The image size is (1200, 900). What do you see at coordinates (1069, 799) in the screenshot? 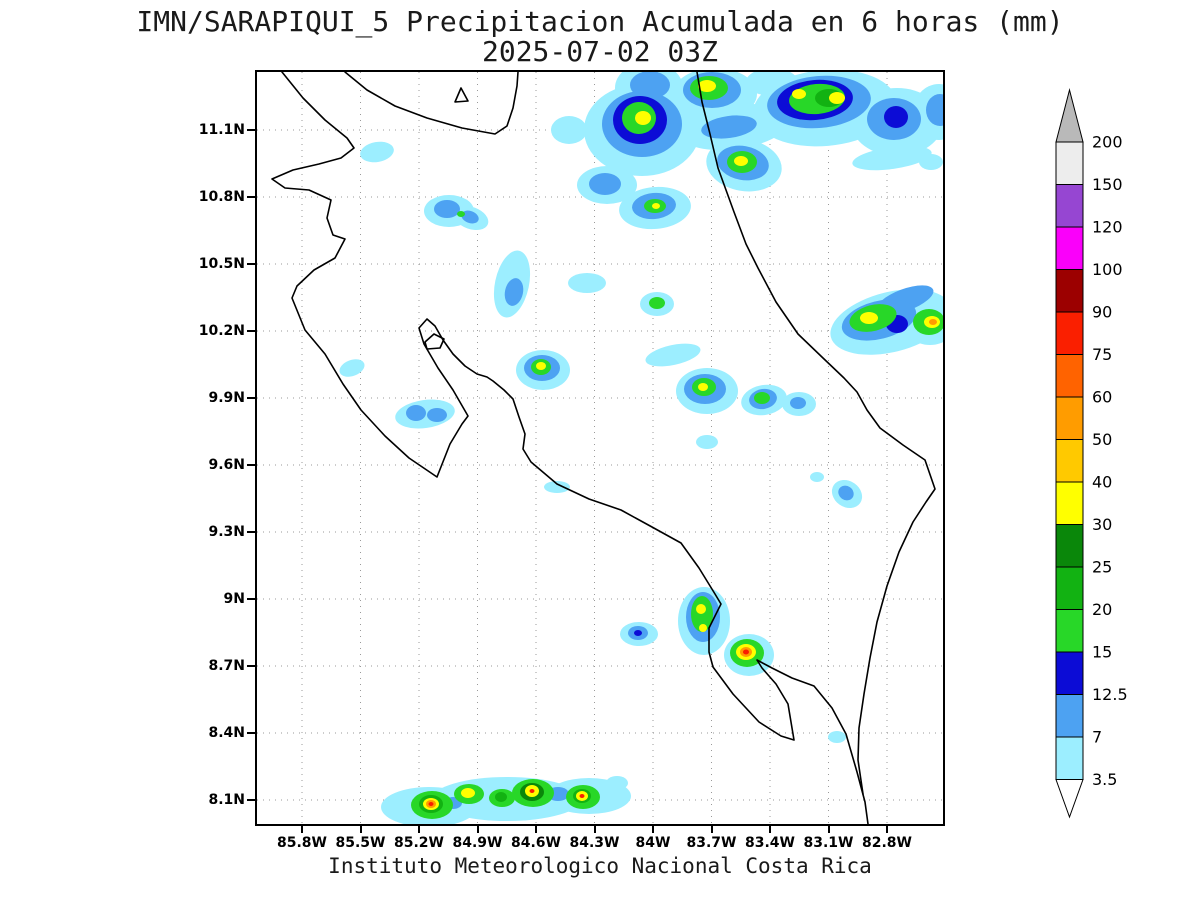
I see `colorbar-arrow-bottom` at bounding box center [1069, 799].